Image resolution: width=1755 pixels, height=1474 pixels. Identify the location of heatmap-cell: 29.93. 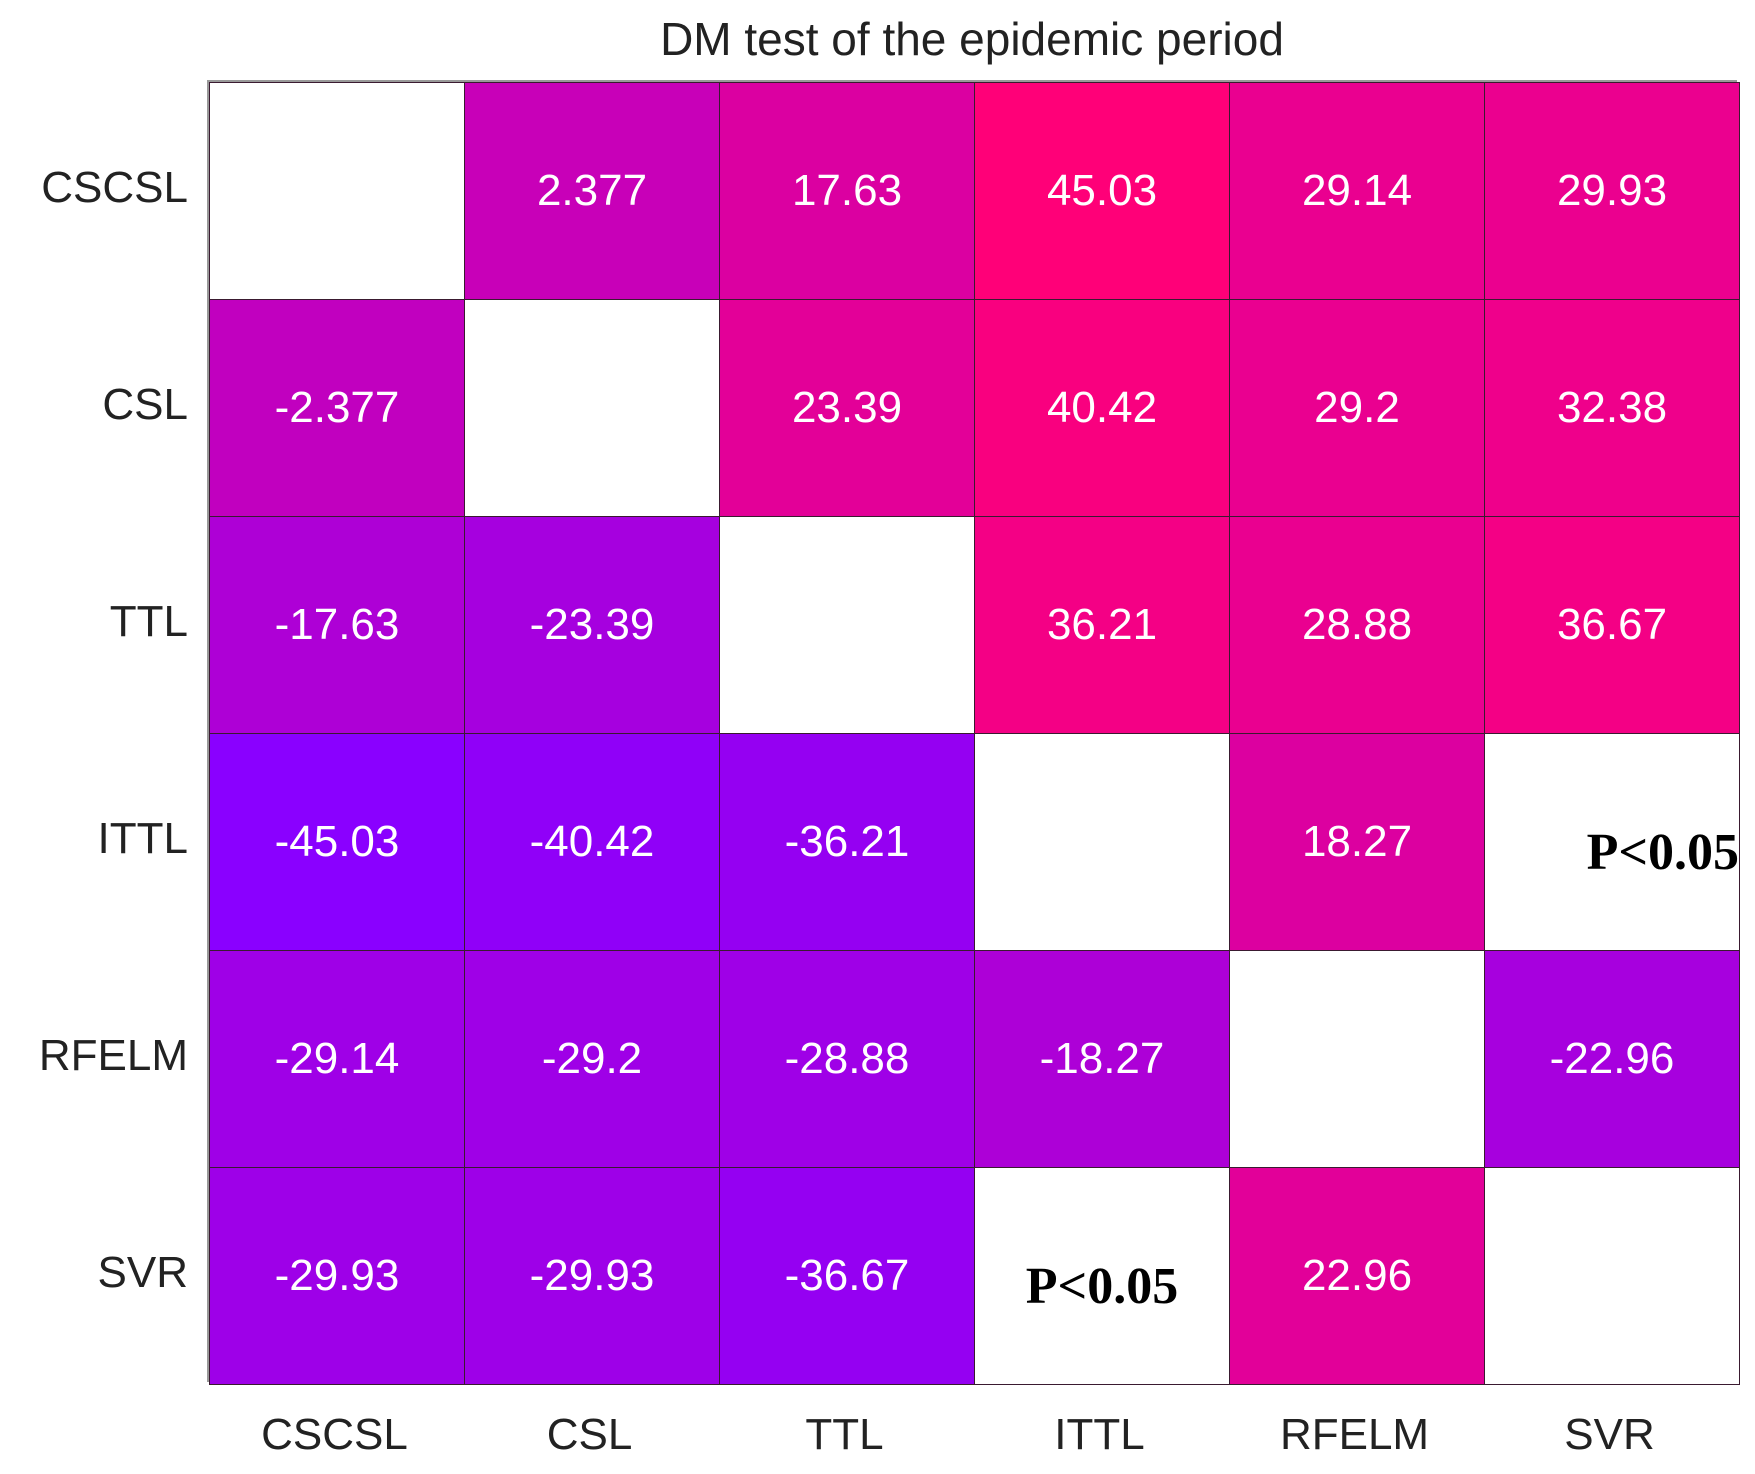
(1612, 191).